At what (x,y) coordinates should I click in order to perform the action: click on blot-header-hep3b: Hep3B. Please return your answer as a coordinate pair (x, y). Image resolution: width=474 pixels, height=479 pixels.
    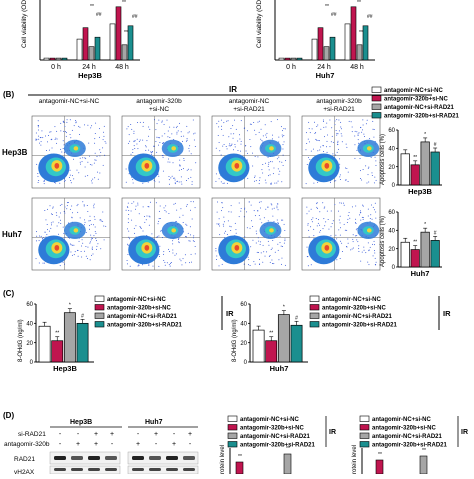
    Looking at the image, I should click on (81, 422).